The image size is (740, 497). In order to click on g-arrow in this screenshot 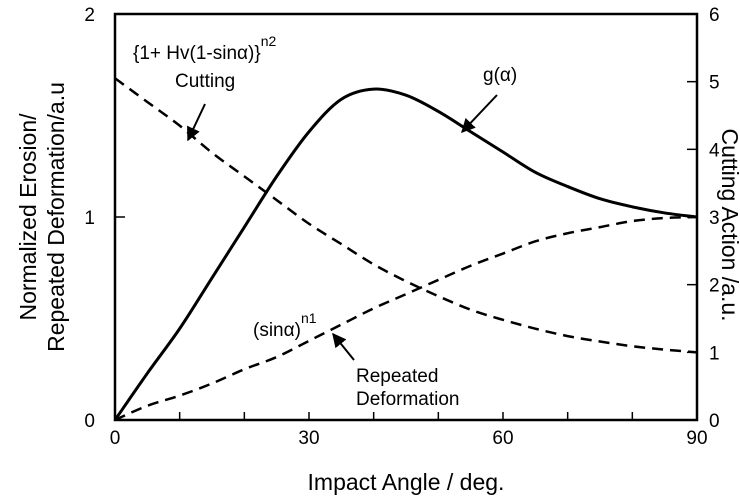, I will do `click(479, 114)`.